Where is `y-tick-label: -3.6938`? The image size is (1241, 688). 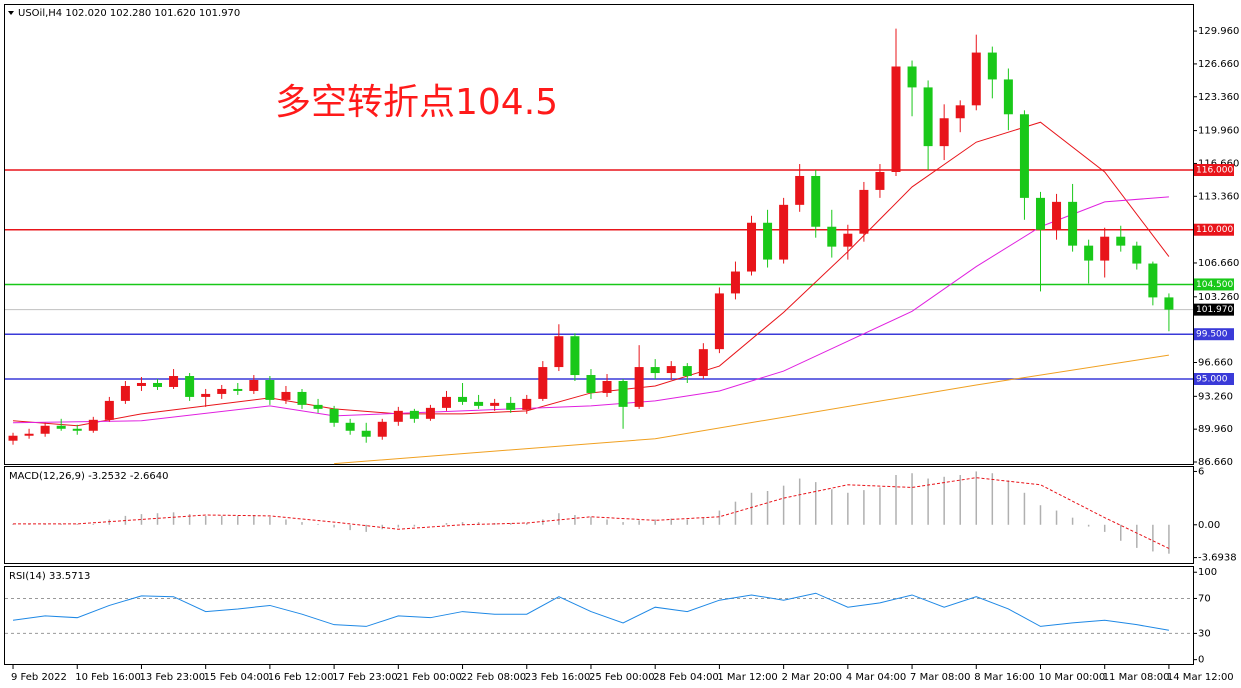
y-tick-label: -3.6938 is located at coordinates (1217, 558).